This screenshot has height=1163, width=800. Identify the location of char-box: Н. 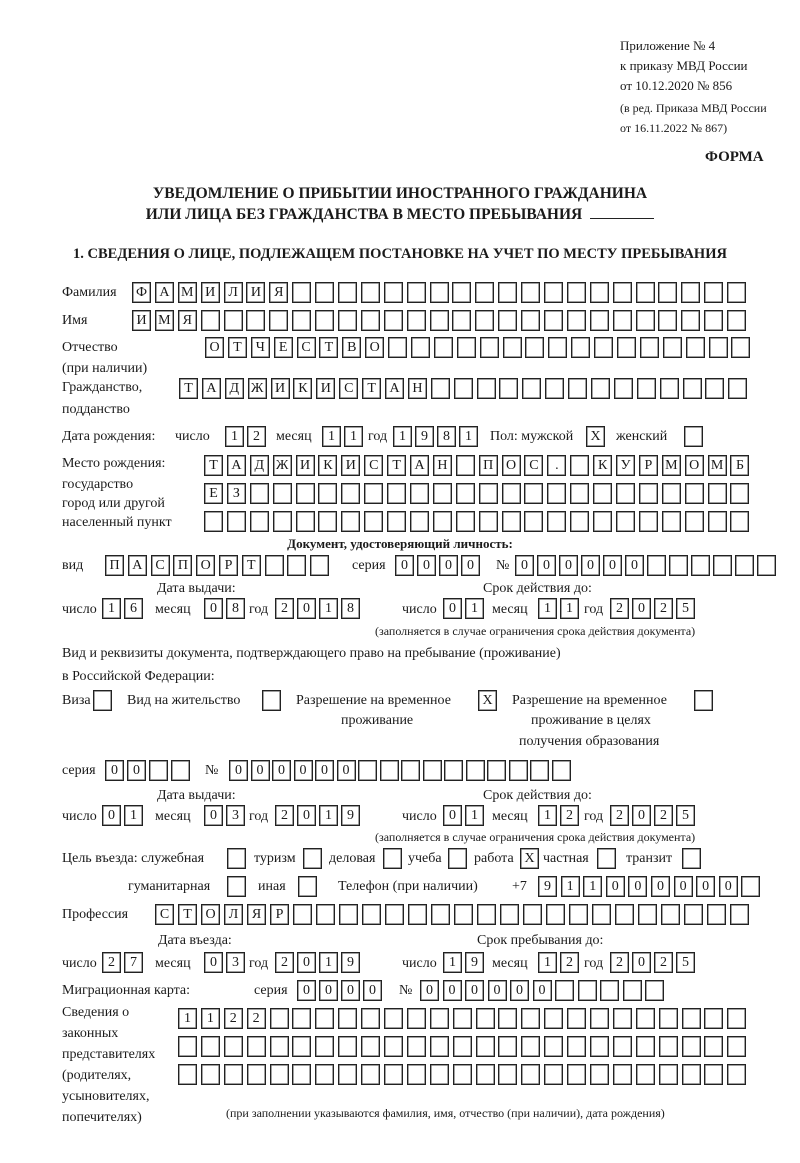
(417, 388).